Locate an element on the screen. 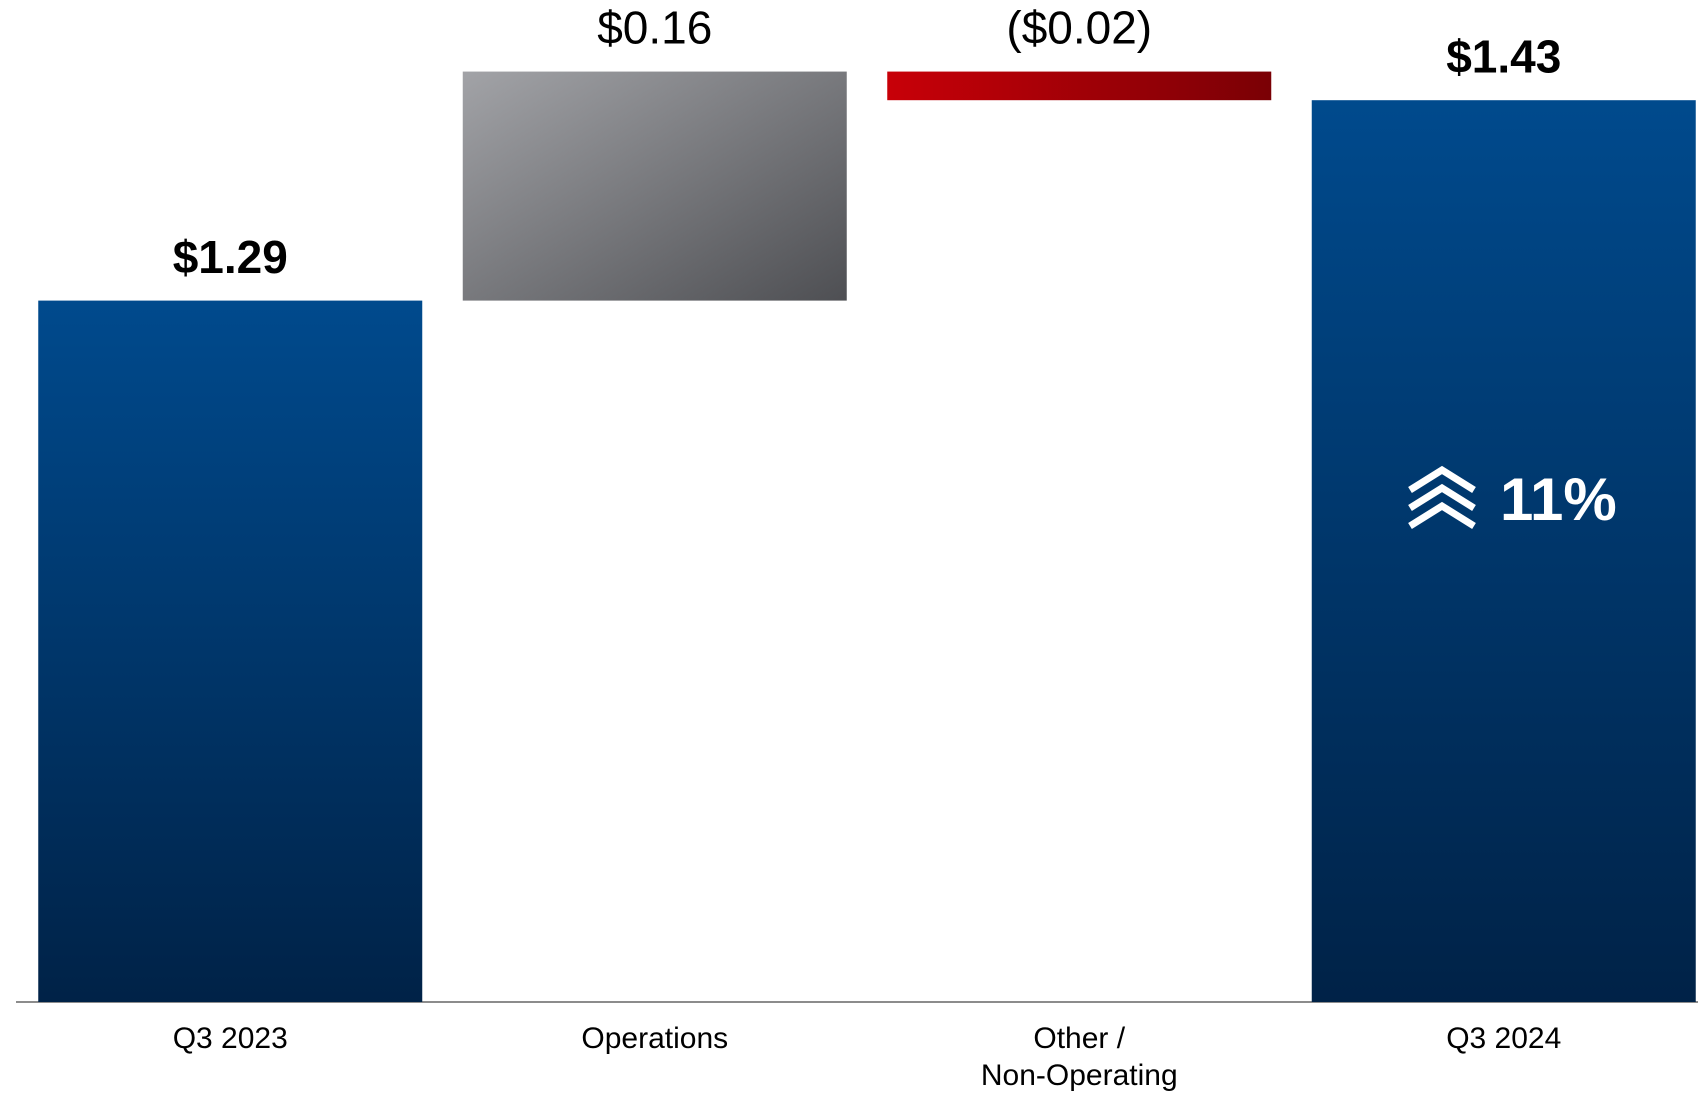  x-tick-label: Q3 2023 is located at coordinates (230, 1038).